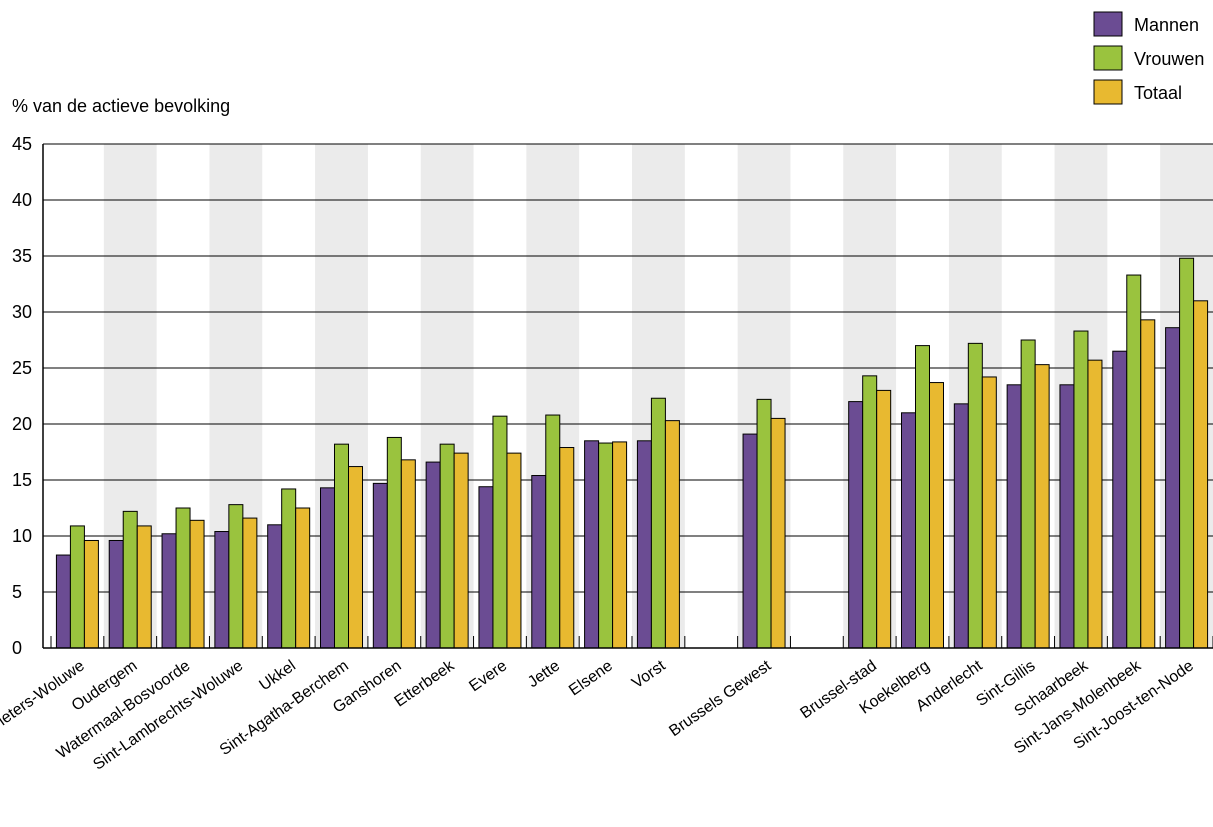 The width and height of the screenshot is (1213, 827). What do you see at coordinates (22, 144) in the screenshot?
I see `y-tick-label: 45` at bounding box center [22, 144].